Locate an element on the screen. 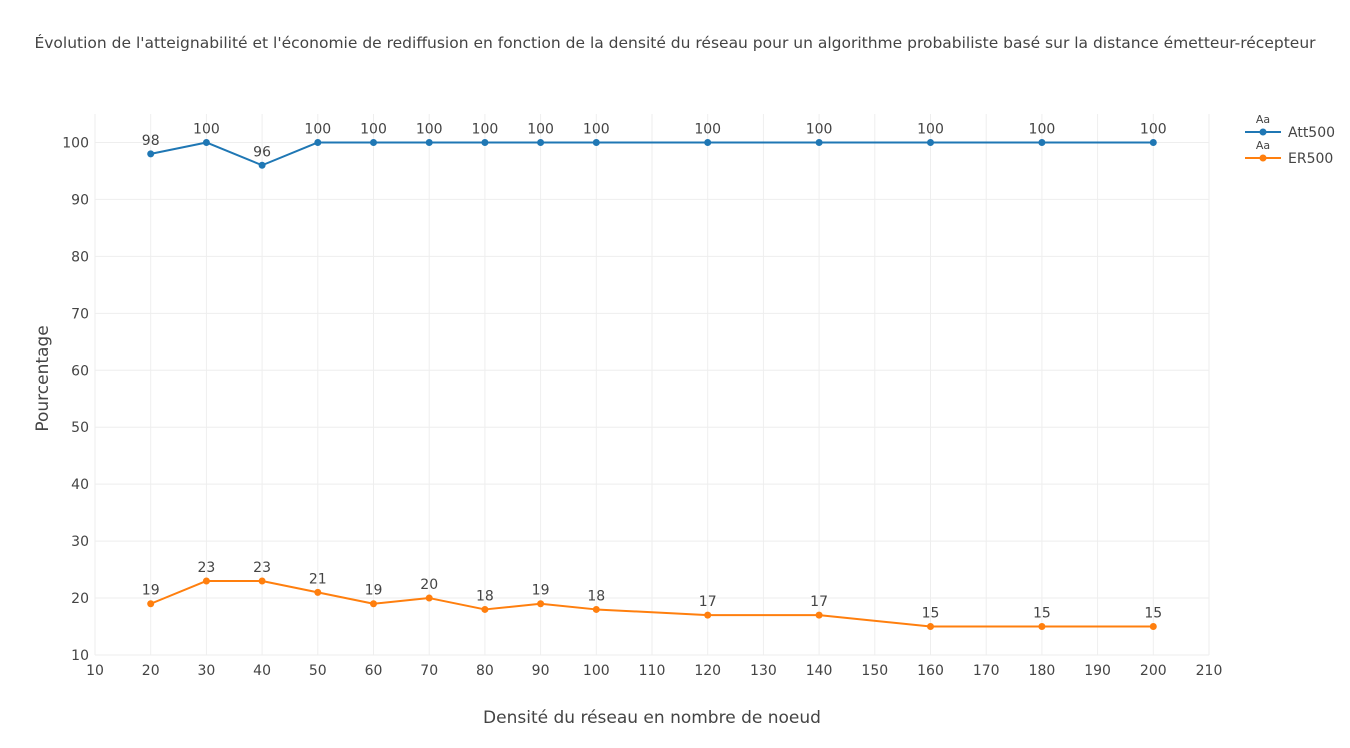 The width and height of the screenshot is (1350, 748). x-tick-label: 90 is located at coordinates (541, 671).